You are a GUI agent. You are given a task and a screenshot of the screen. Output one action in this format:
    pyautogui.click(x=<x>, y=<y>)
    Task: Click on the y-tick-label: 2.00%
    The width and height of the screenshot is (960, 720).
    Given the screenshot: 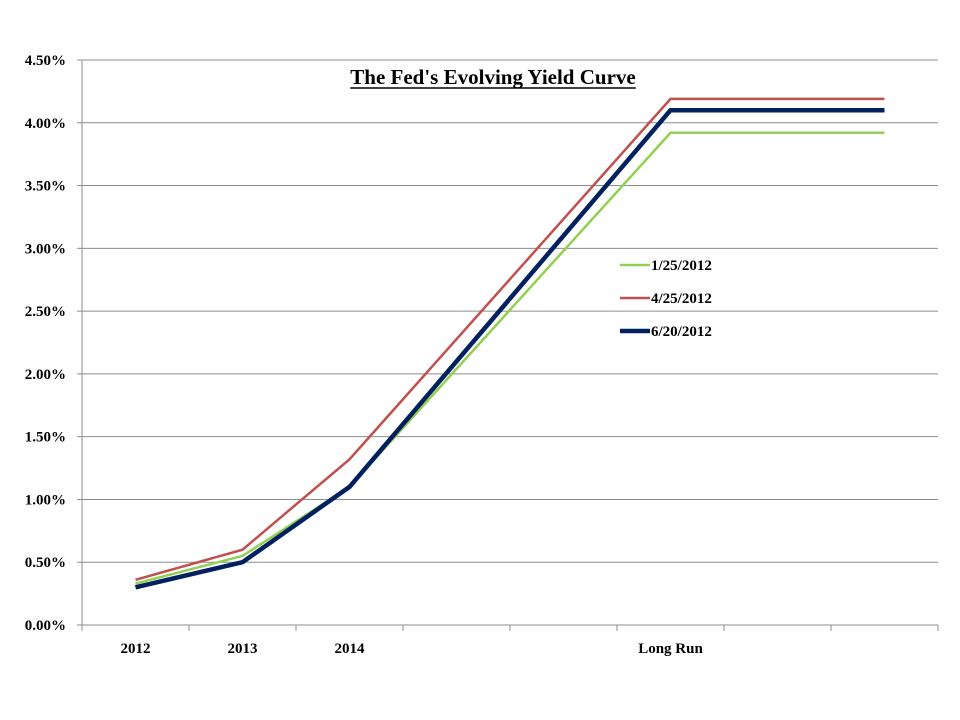 What is the action you would take?
    pyautogui.click(x=45, y=375)
    